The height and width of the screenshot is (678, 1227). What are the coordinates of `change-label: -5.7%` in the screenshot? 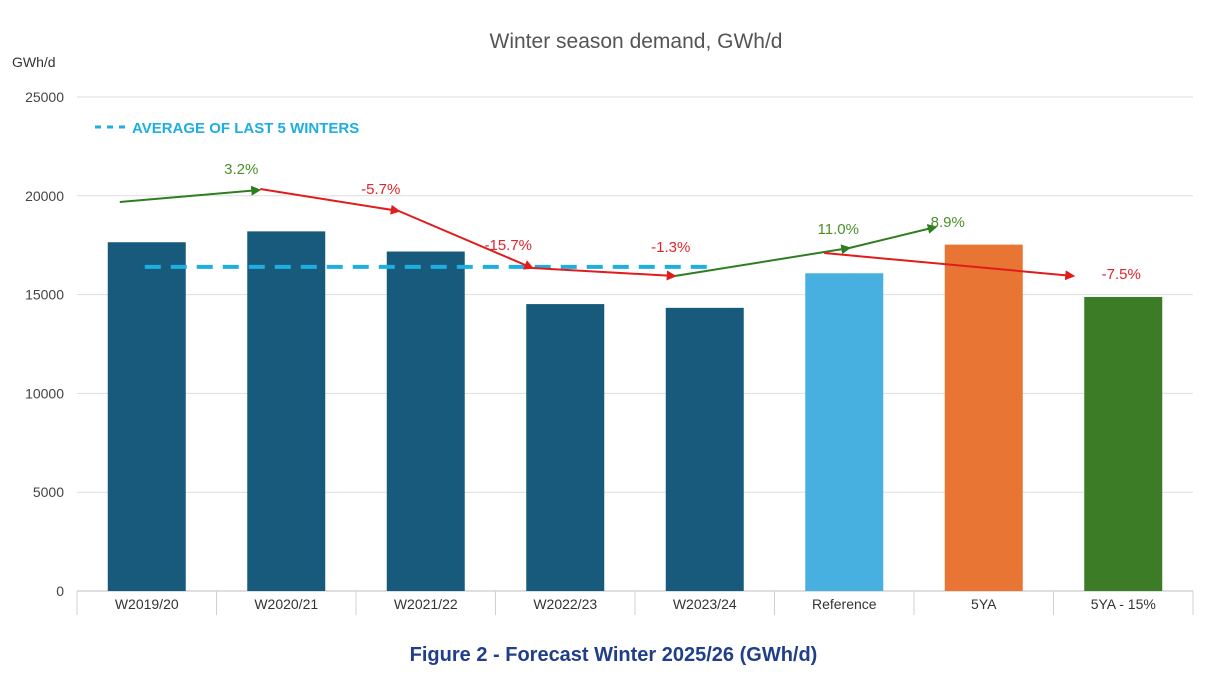 It's located at (380, 189).